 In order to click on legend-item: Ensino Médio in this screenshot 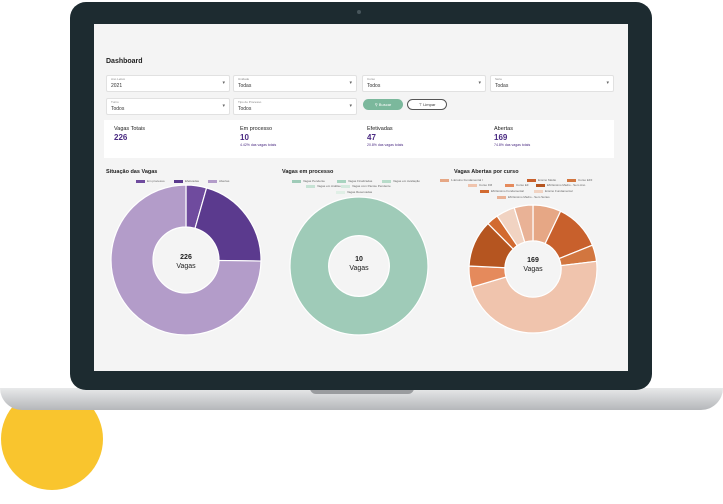, I will do `click(541, 180)`.